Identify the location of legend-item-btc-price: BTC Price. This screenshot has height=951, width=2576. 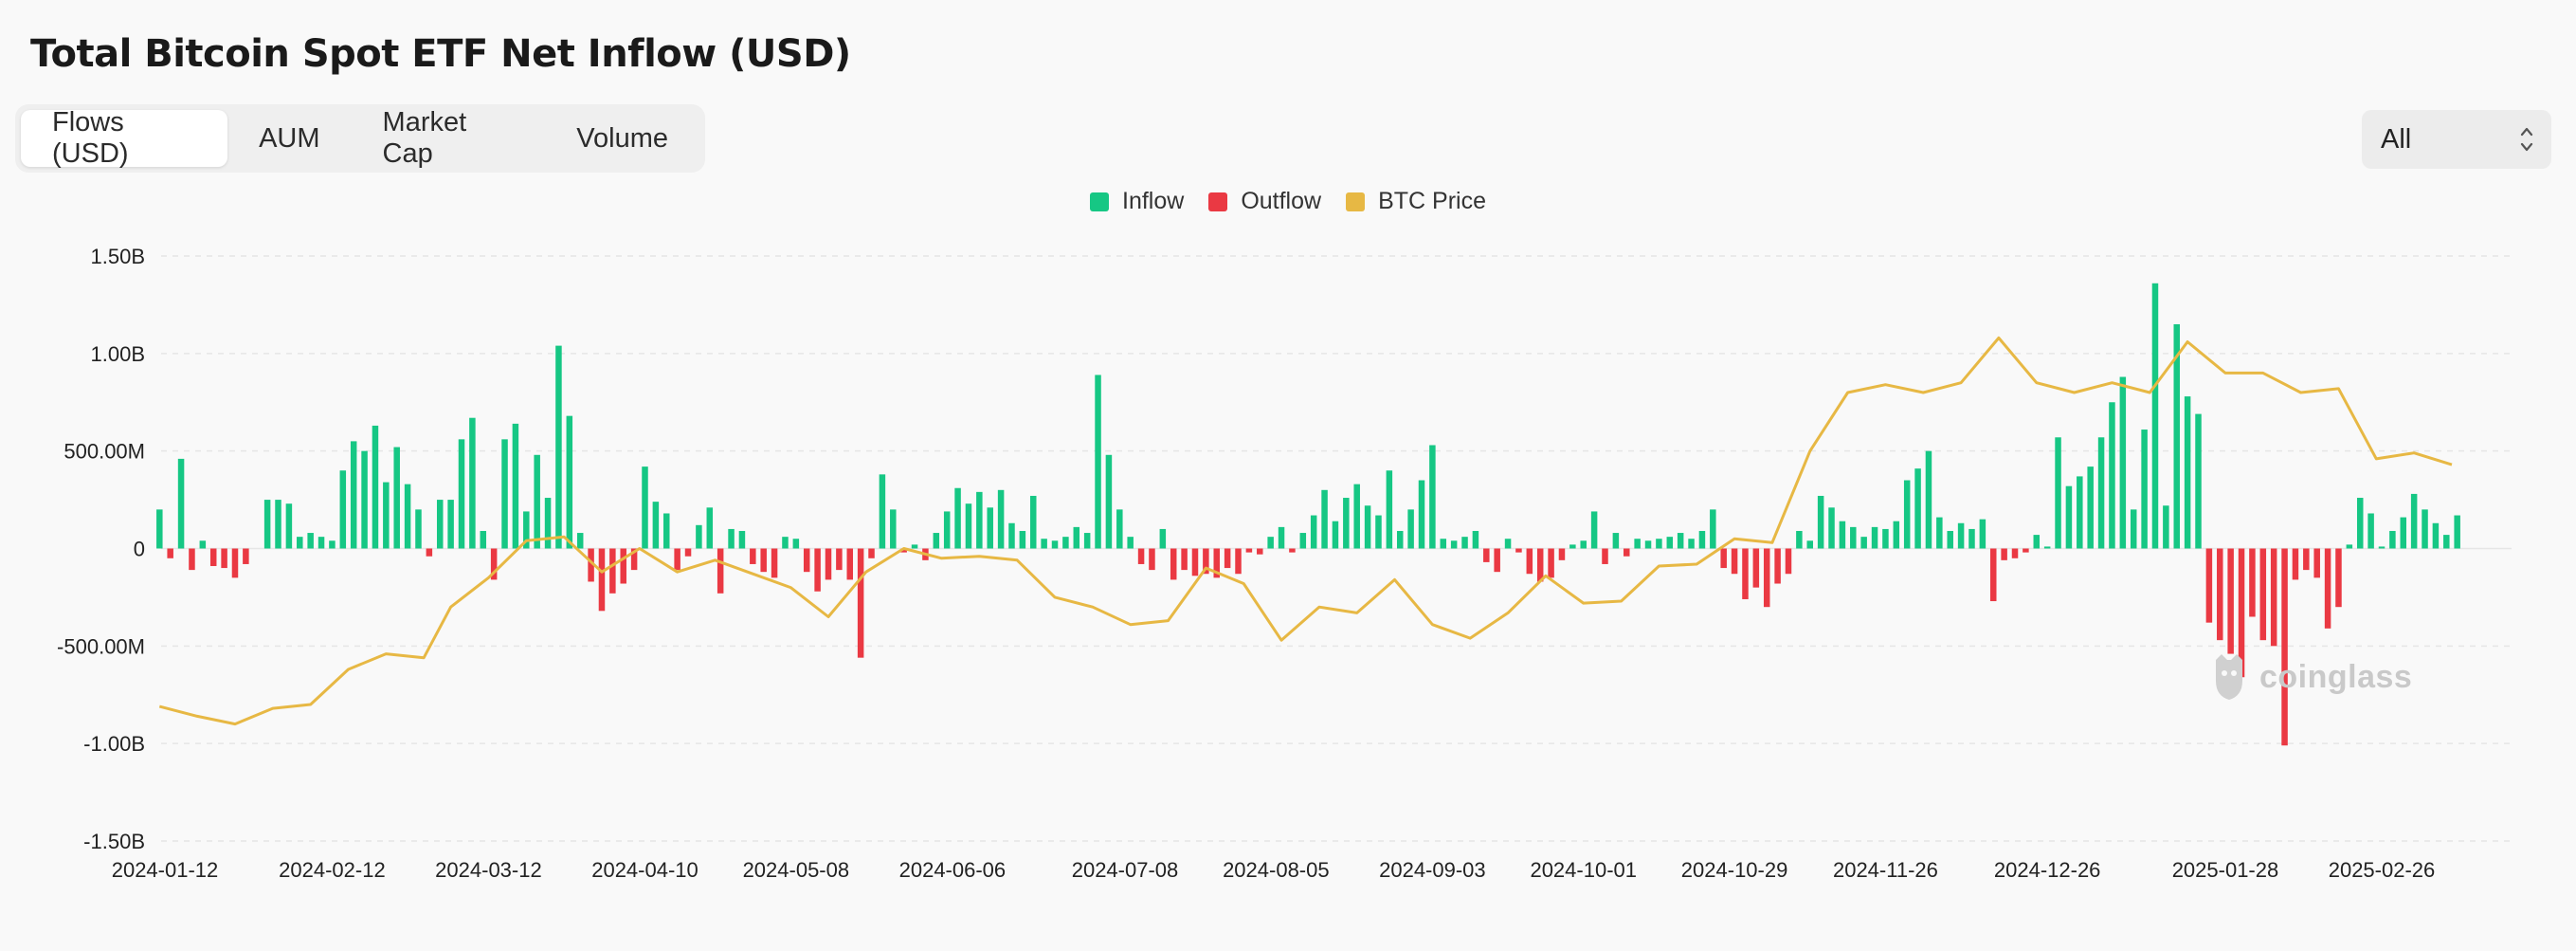
(1416, 202).